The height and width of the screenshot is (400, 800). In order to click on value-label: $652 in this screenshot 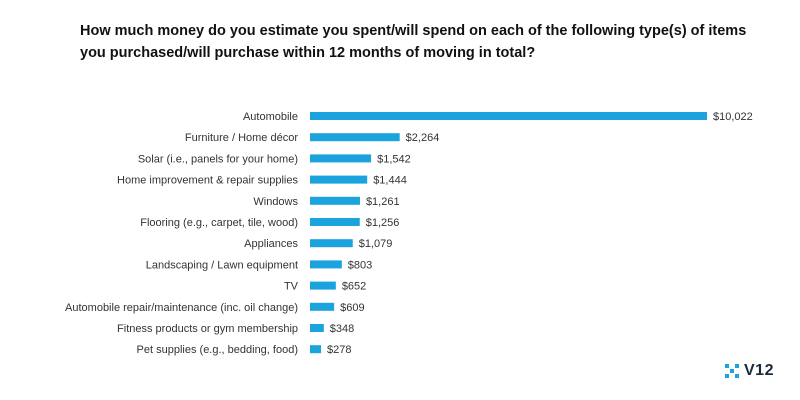, I will do `click(354, 287)`.